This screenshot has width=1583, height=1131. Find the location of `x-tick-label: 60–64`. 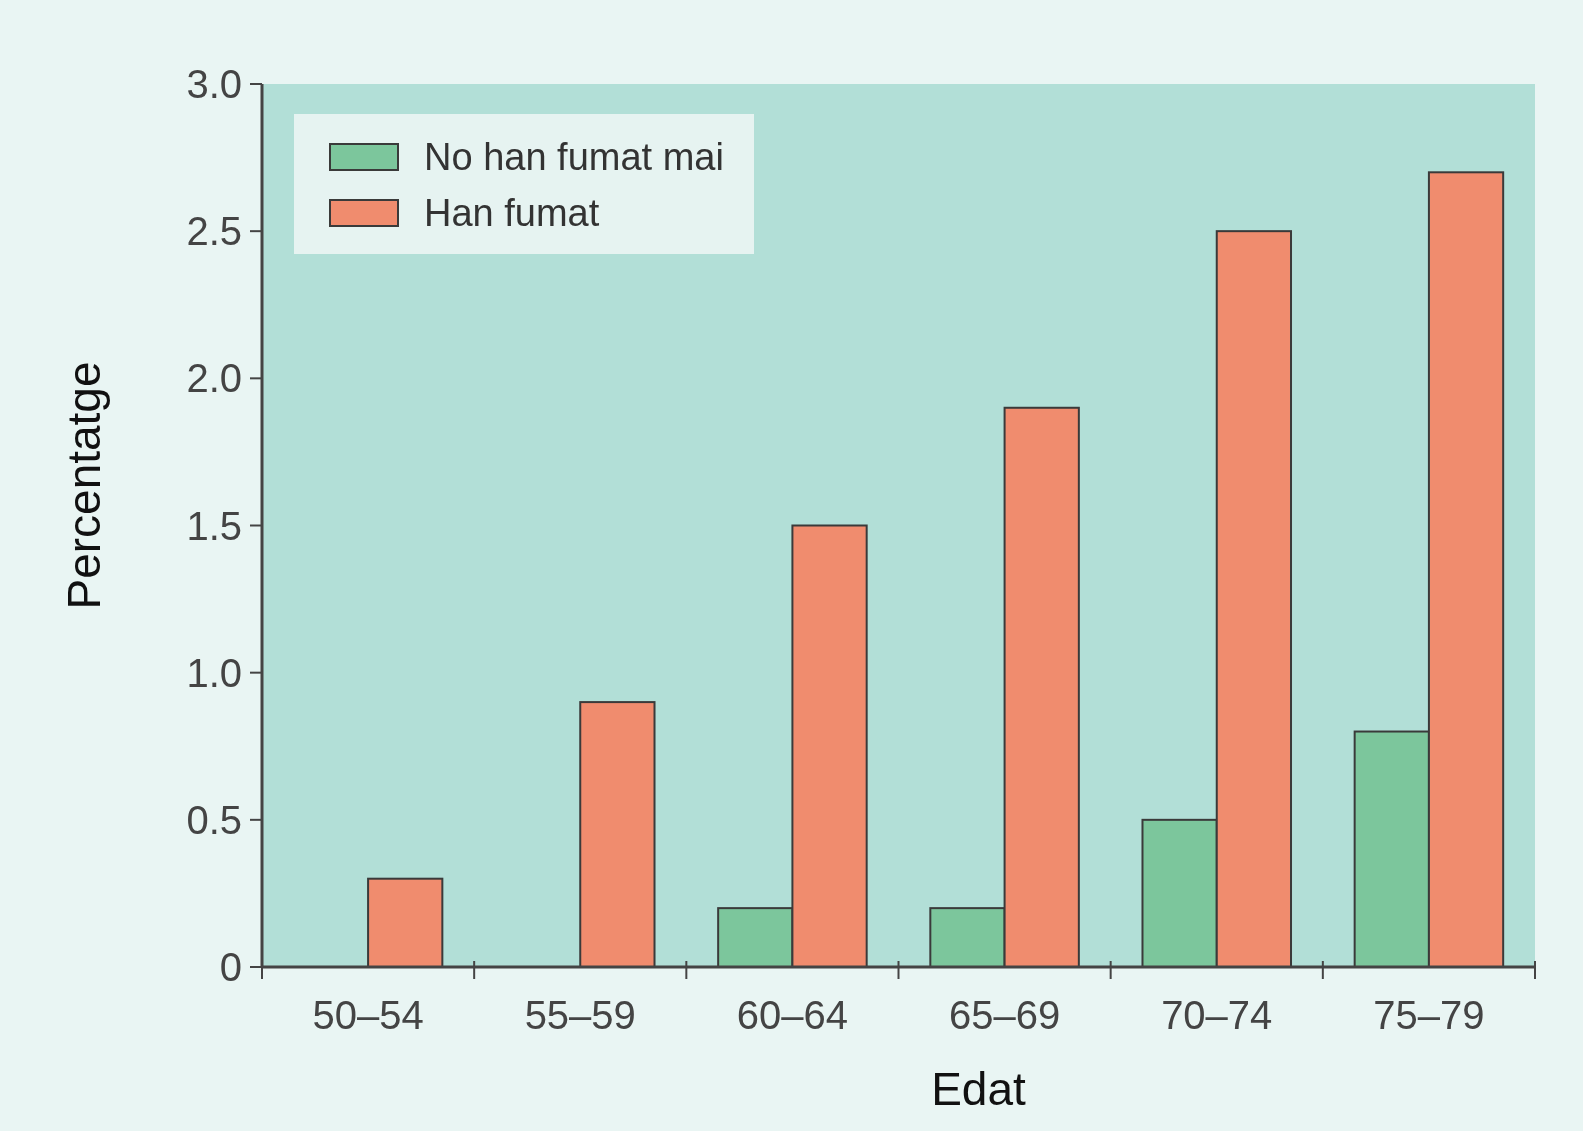

x-tick-label: 60–64 is located at coordinates (792, 1015).